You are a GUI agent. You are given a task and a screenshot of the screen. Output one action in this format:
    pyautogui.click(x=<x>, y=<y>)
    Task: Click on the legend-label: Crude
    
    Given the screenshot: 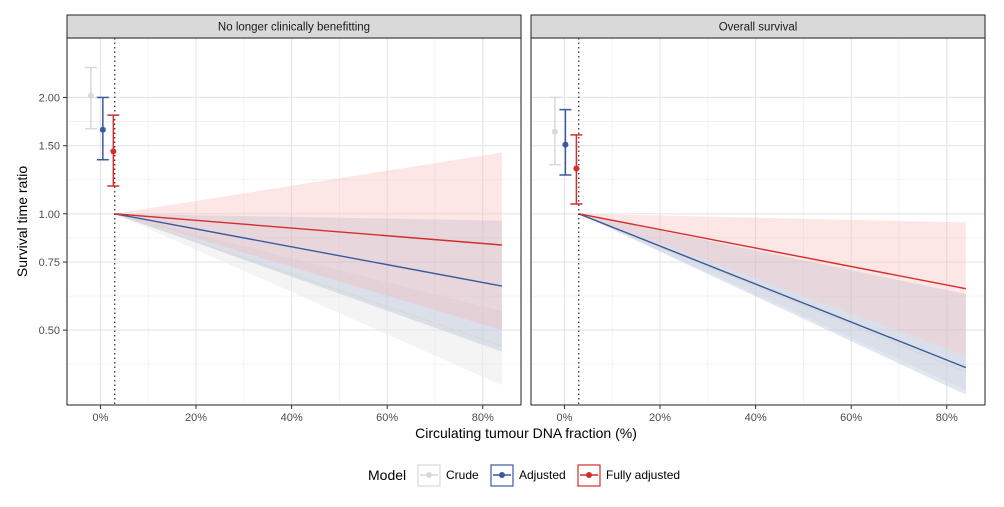 What is the action you would take?
    pyautogui.click(x=462, y=475)
    